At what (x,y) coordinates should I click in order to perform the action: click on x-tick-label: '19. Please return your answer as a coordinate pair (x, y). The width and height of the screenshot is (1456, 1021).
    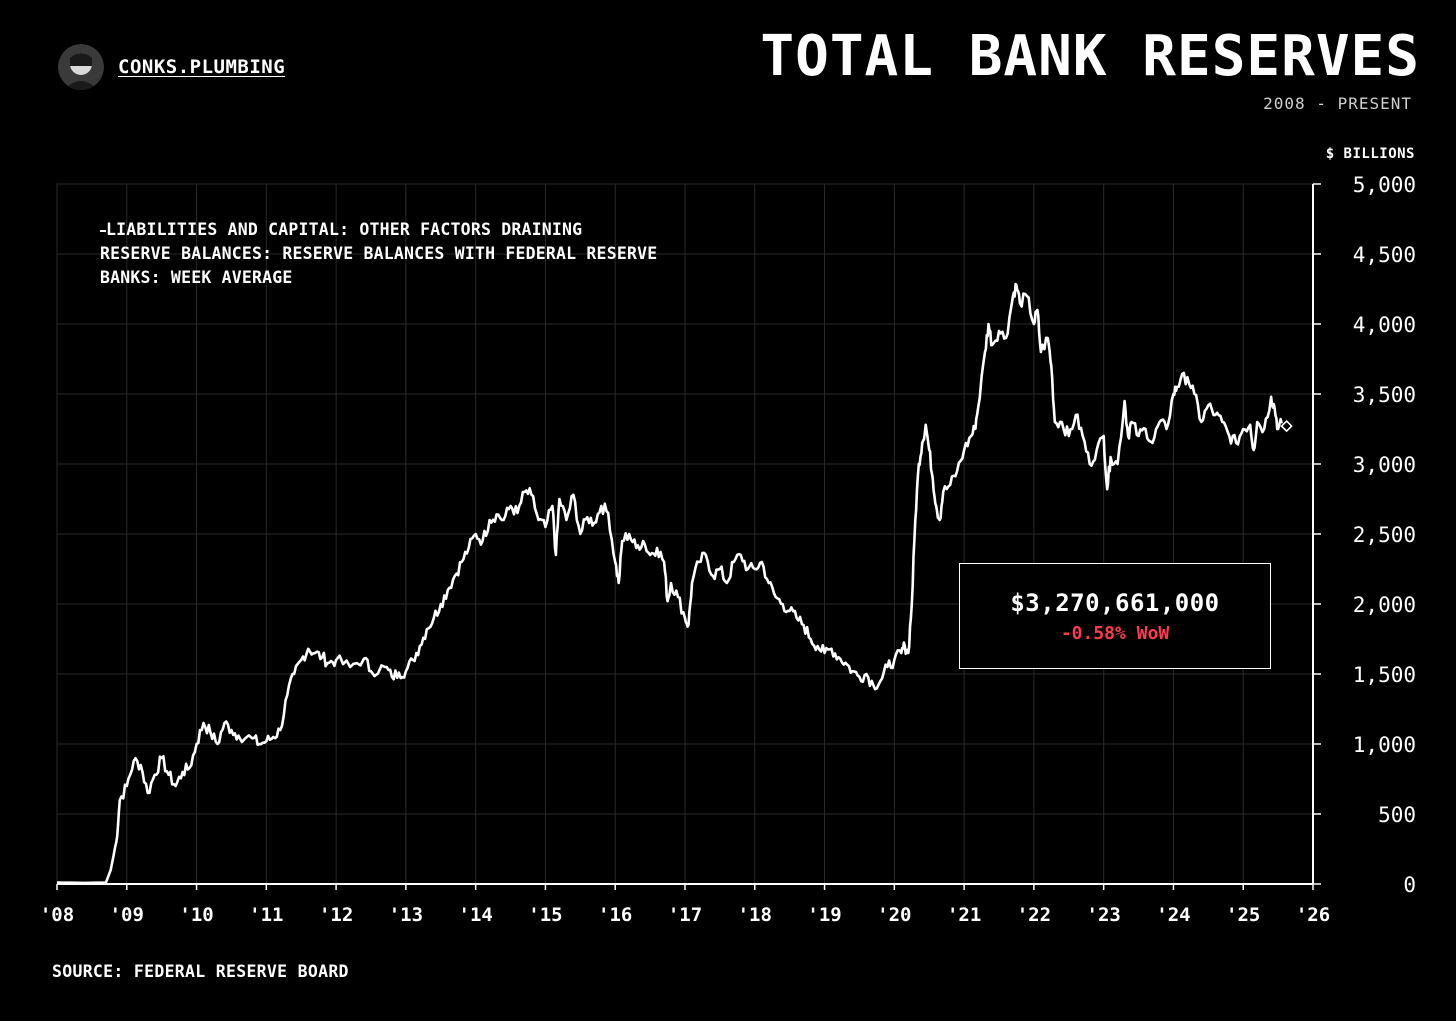
    Looking at the image, I should click on (824, 915).